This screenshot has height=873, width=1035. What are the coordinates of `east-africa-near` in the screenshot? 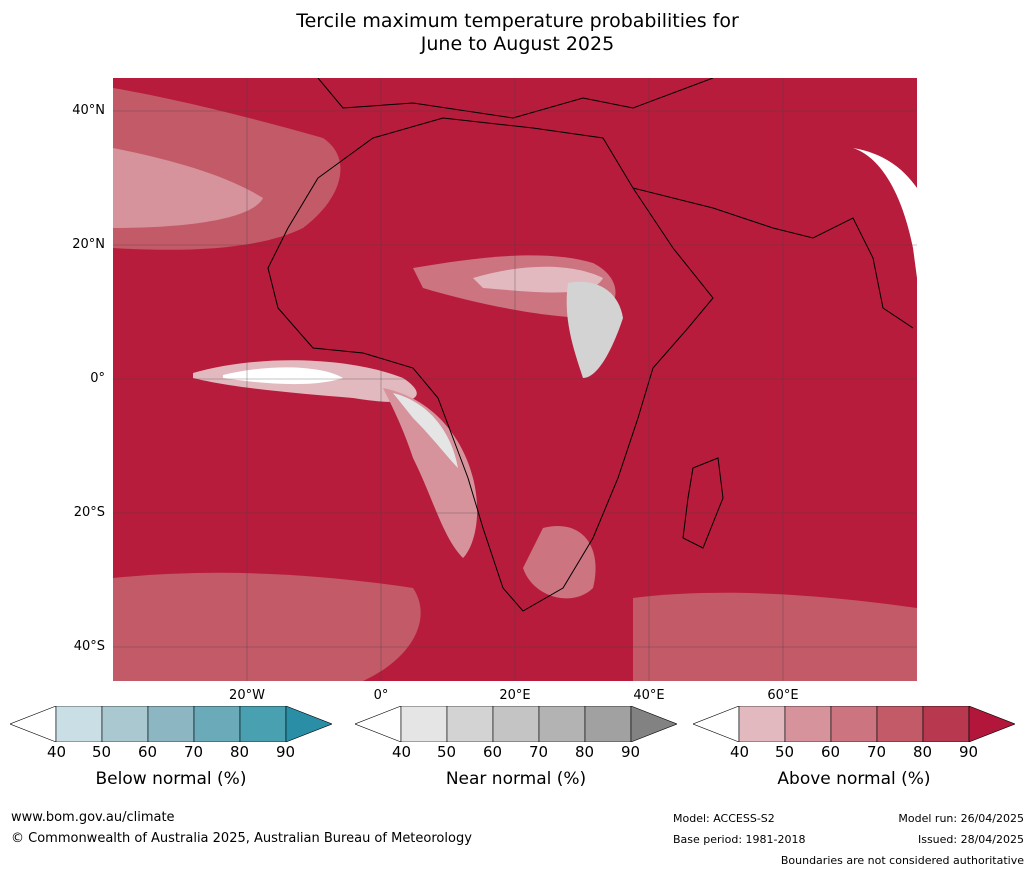 It's located at (594, 329).